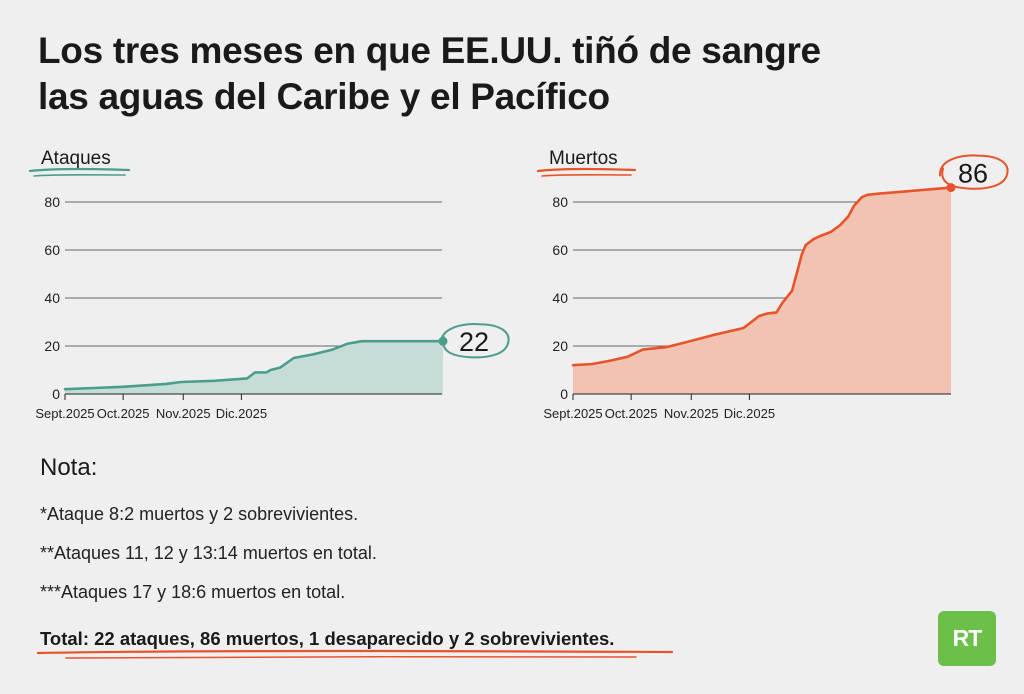  Describe the element at coordinates (199, 514) in the screenshot. I see `note-item: *Ataque 8:2 muertos y 2 sobrevivientes.` at that location.